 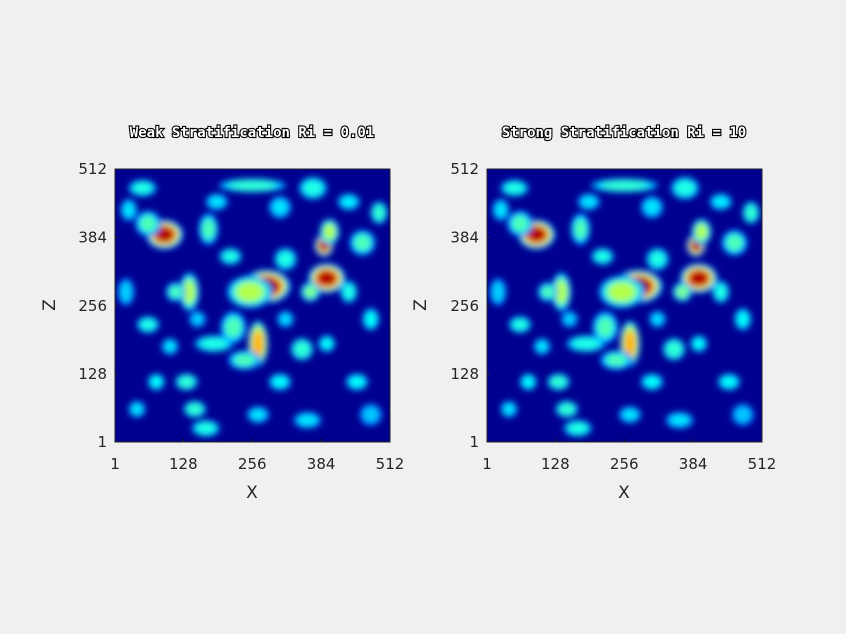 I want to click on panel-title: Strong Stratification Ri = 10, so click(x=624, y=133).